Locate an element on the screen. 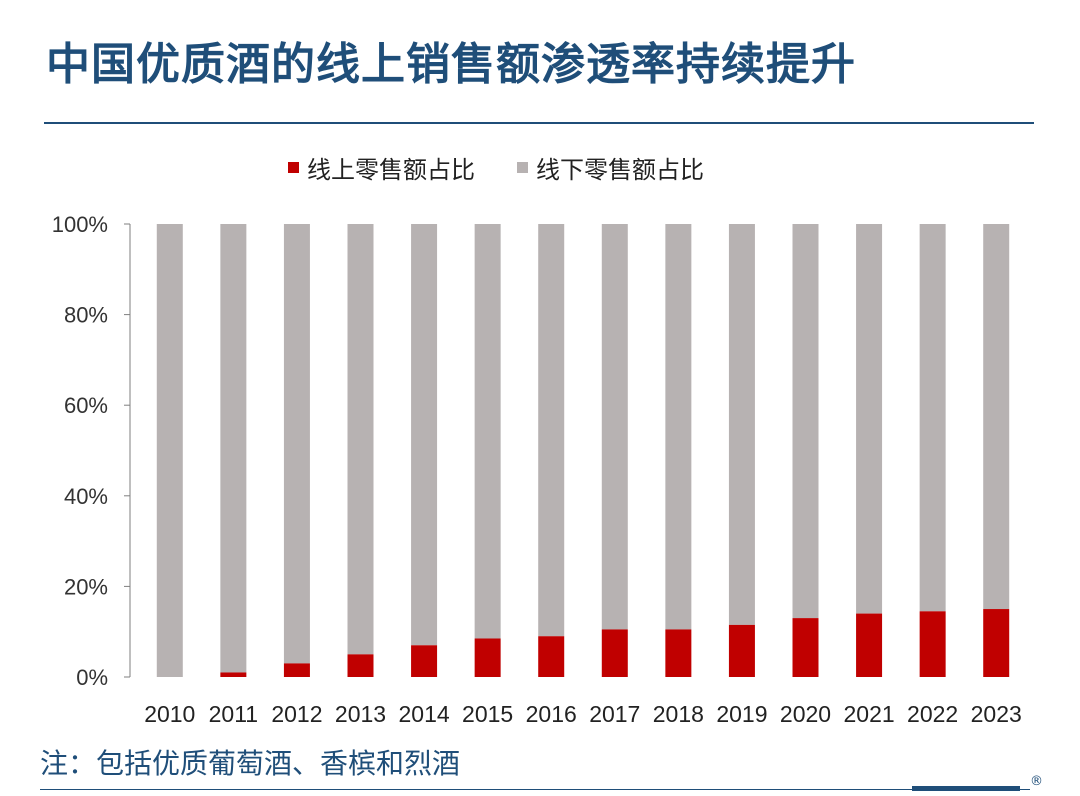 This screenshot has height=796, width=1080. footnote: 注：包括优质葡萄酒、香槟和烈酒 is located at coordinates (250, 763).